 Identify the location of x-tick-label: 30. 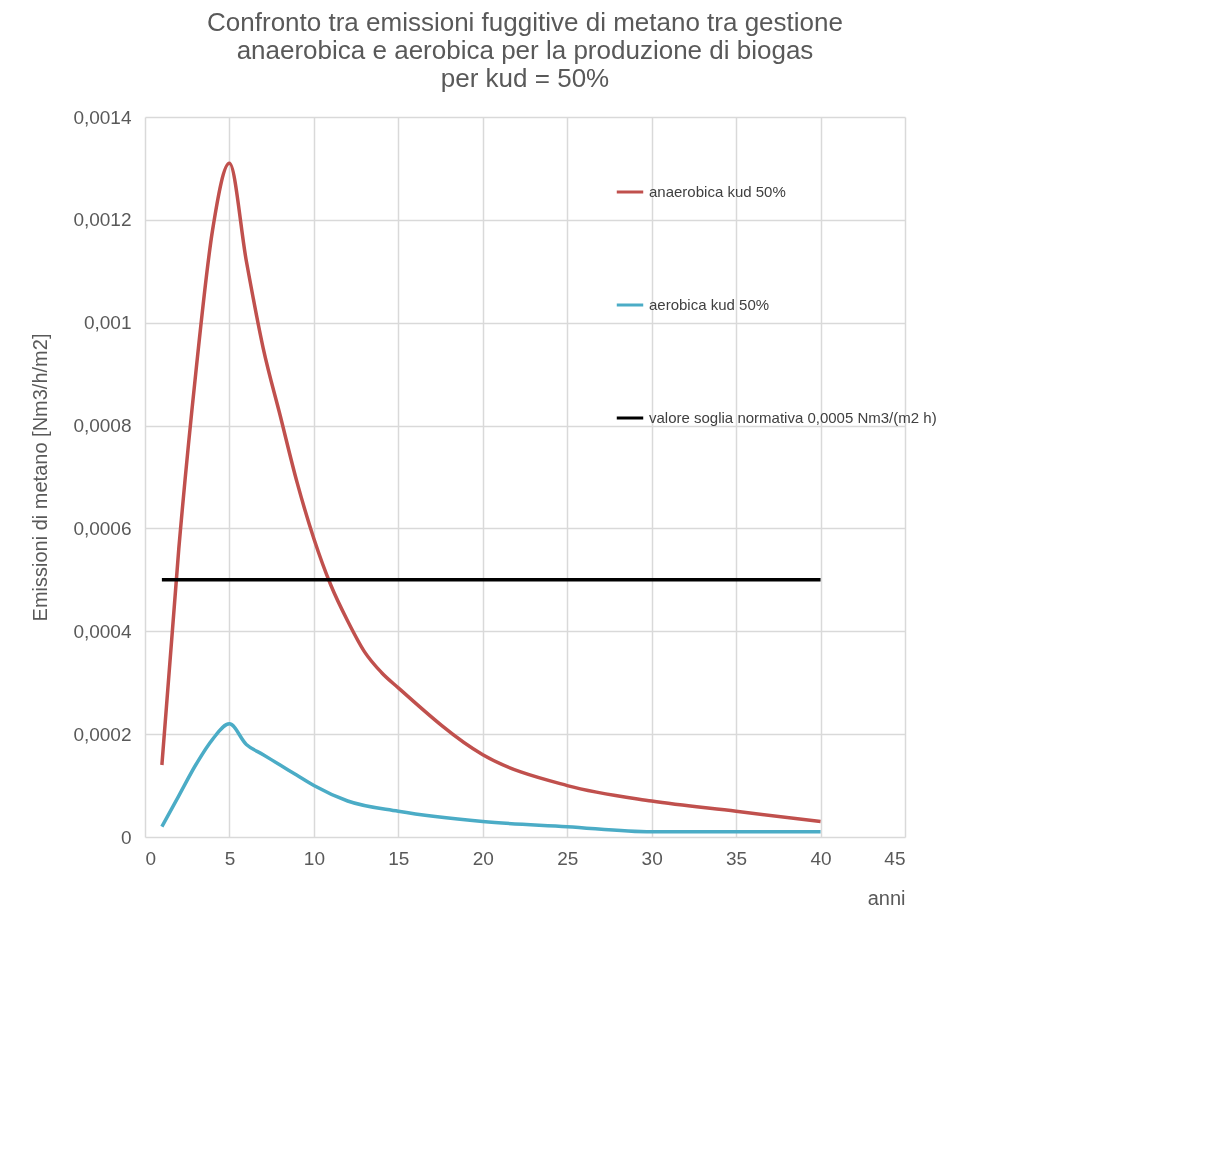
(652, 858).